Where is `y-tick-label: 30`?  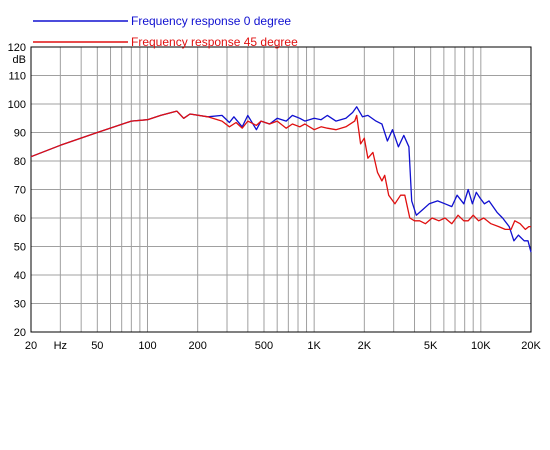 y-tick-label: 30 is located at coordinates (20, 305).